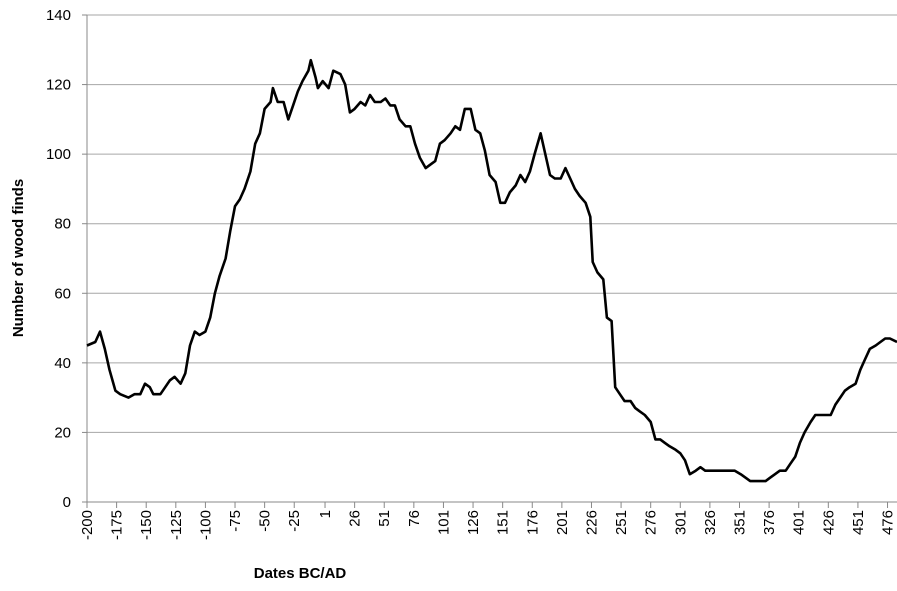 The height and width of the screenshot is (591, 897). I want to click on y-tick-label: 40, so click(62, 363).